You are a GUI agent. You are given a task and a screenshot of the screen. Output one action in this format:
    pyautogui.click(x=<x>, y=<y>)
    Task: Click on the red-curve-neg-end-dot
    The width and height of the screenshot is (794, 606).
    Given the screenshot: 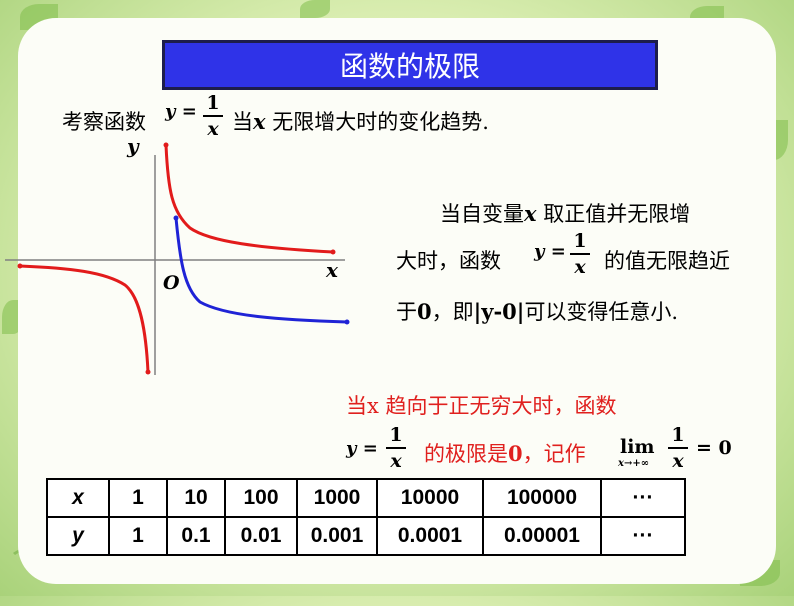 What is the action you would take?
    pyautogui.click(x=148, y=372)
    